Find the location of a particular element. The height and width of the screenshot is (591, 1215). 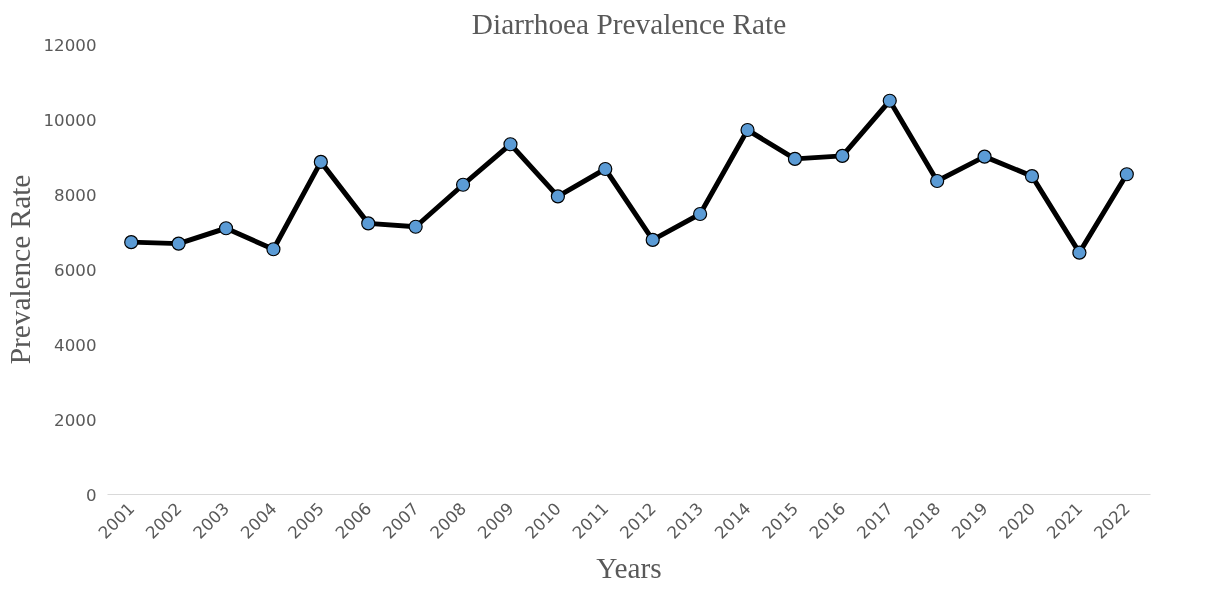

y-tick-label: 4000 is located at coordinates (75, 345).